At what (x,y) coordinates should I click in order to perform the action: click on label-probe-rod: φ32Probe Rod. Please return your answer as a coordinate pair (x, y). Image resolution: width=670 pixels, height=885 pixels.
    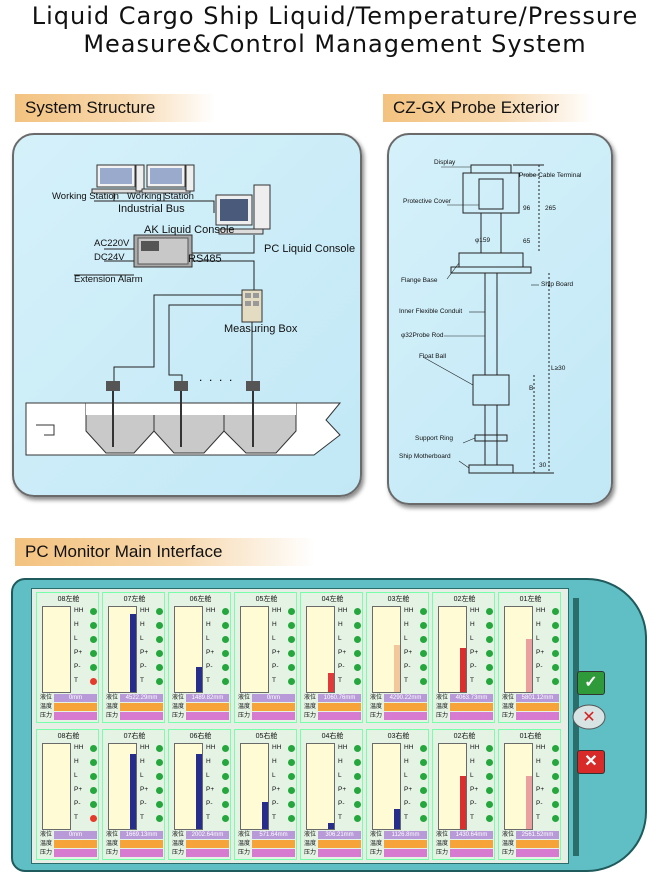
    Looking at the image, I should click on (422, 335).